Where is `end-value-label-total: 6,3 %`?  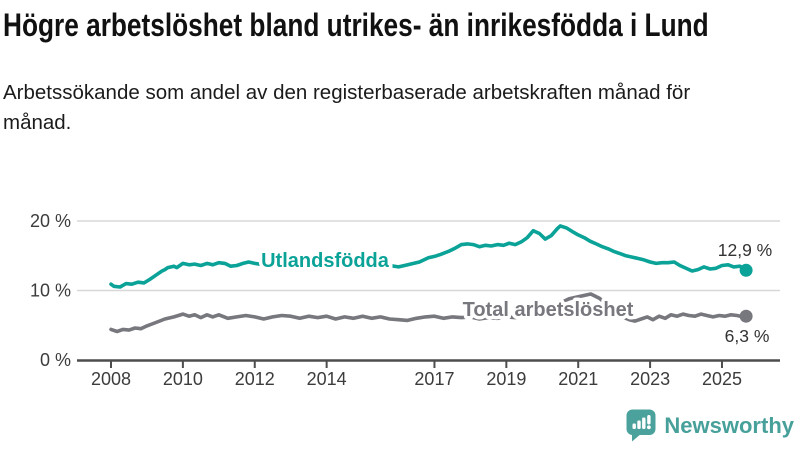
end-value-label-total: 6,3 % is located at coordinates (747, 336).